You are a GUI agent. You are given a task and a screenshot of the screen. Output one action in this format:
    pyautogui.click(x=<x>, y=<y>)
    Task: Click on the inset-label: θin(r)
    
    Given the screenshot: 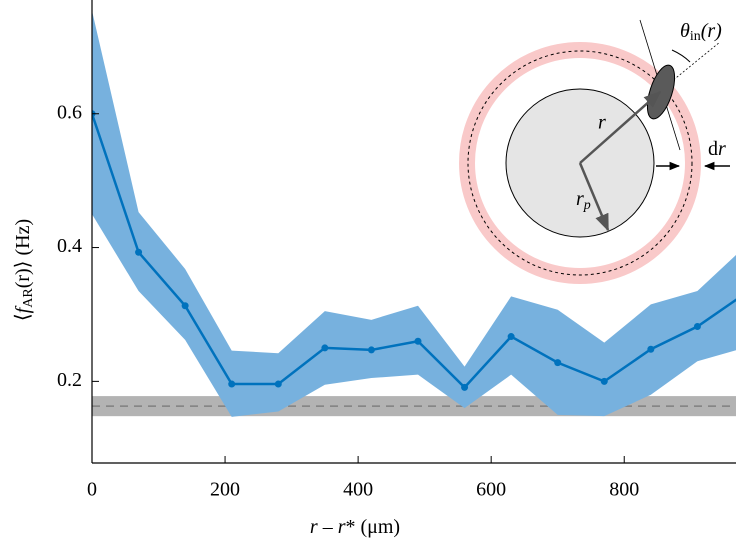 What is the action you would take?
    pyautogui.click(x=701, y=32)
    